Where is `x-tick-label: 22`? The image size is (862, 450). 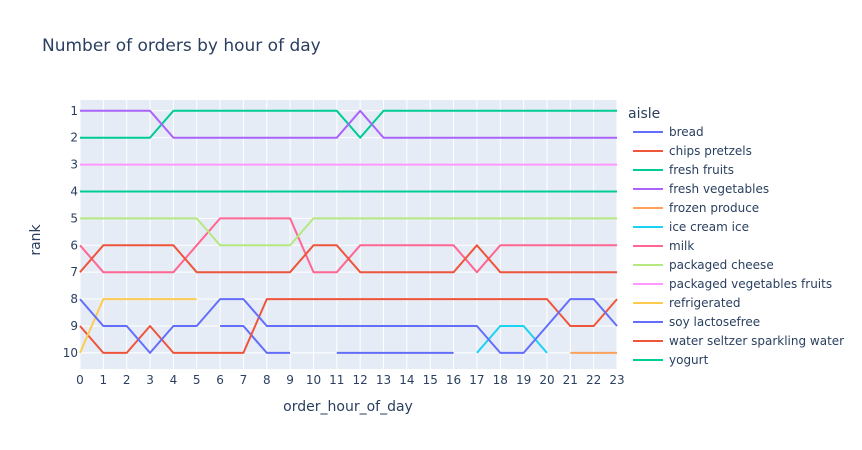 x-tick-label: 22 is located at coordinates (593, 380).